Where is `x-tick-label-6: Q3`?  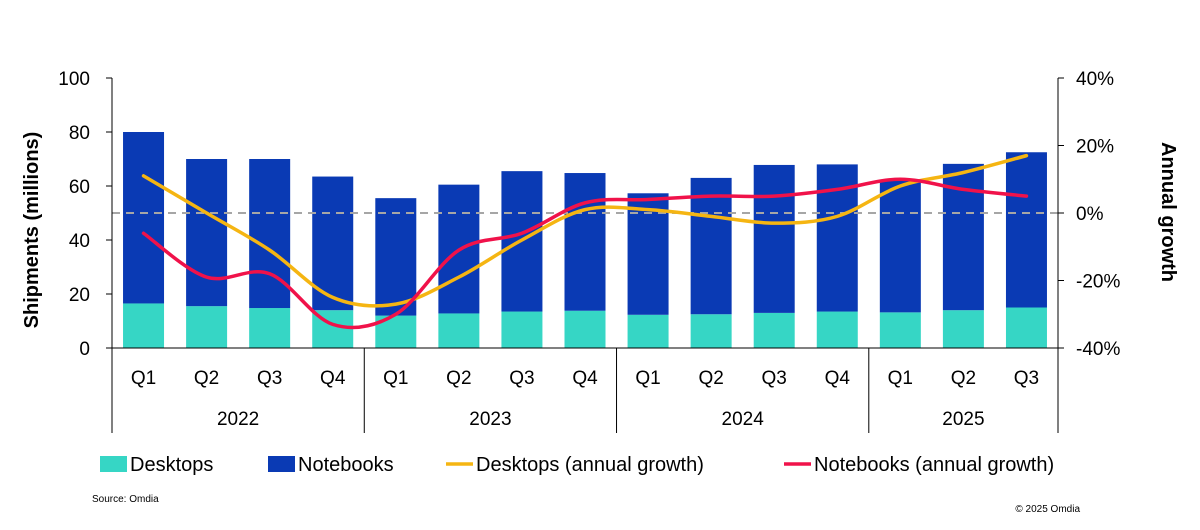
x-tick-label-6: Q3 is located at coordinates (521, 378).